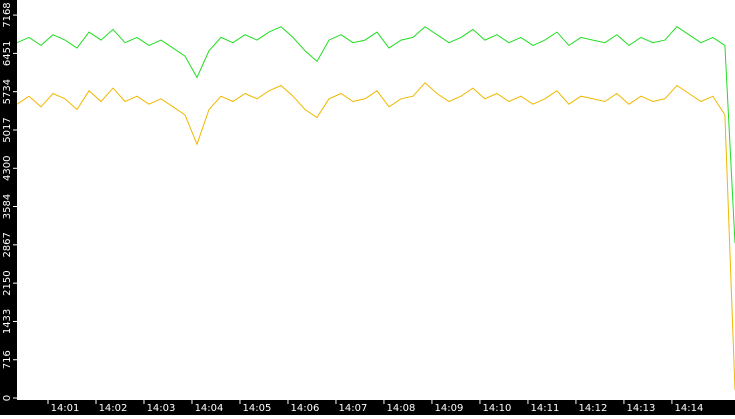  I want to click on x-tick-label: 14:05, so click(257, 408).